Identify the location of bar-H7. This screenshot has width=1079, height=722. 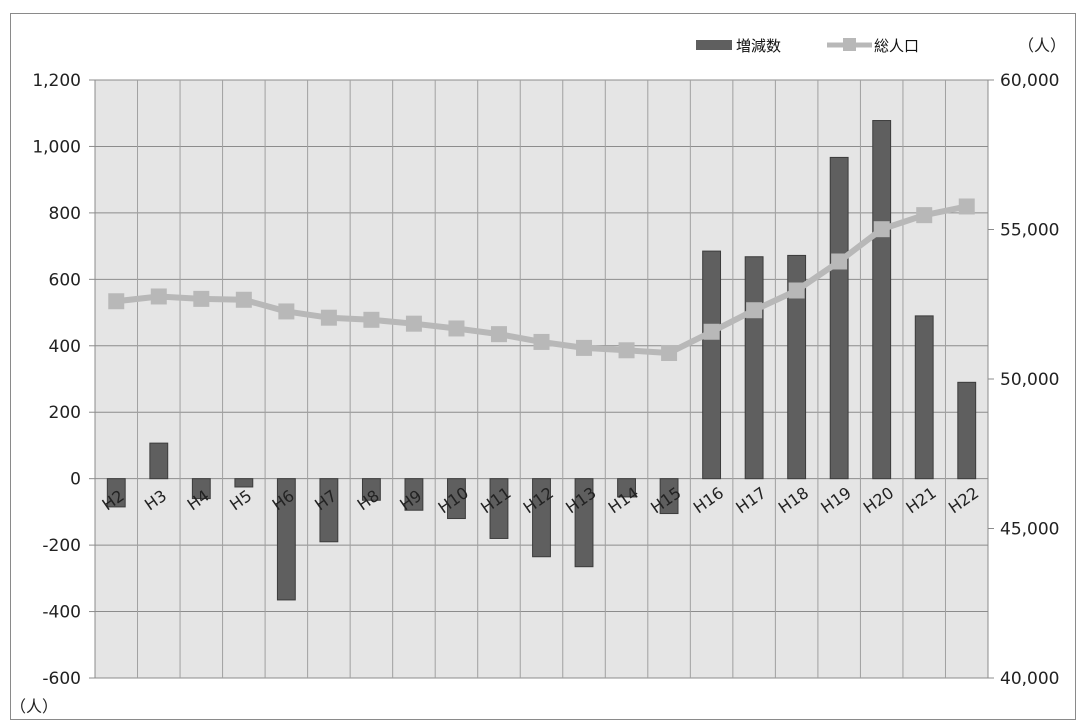
(329, 510).